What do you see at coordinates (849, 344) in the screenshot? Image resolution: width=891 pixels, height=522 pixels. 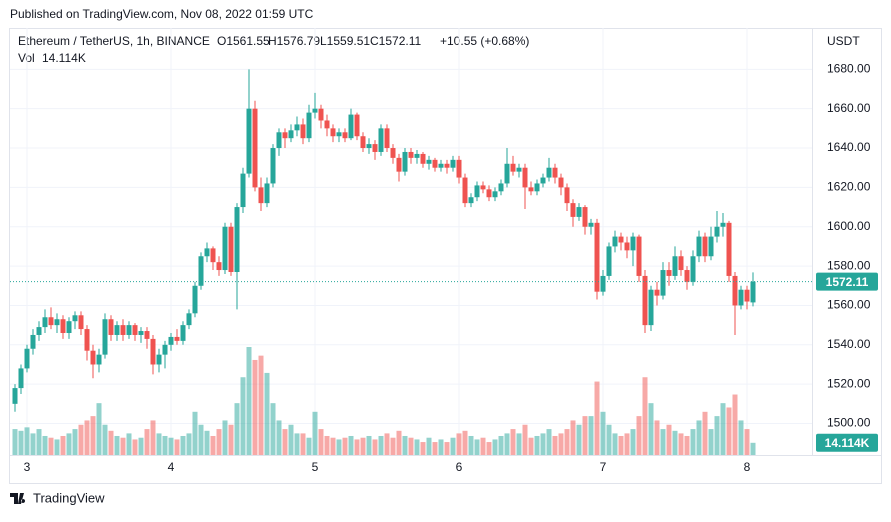 I see `y-tick-label: 1540.00` at bounding box center [849, 344].